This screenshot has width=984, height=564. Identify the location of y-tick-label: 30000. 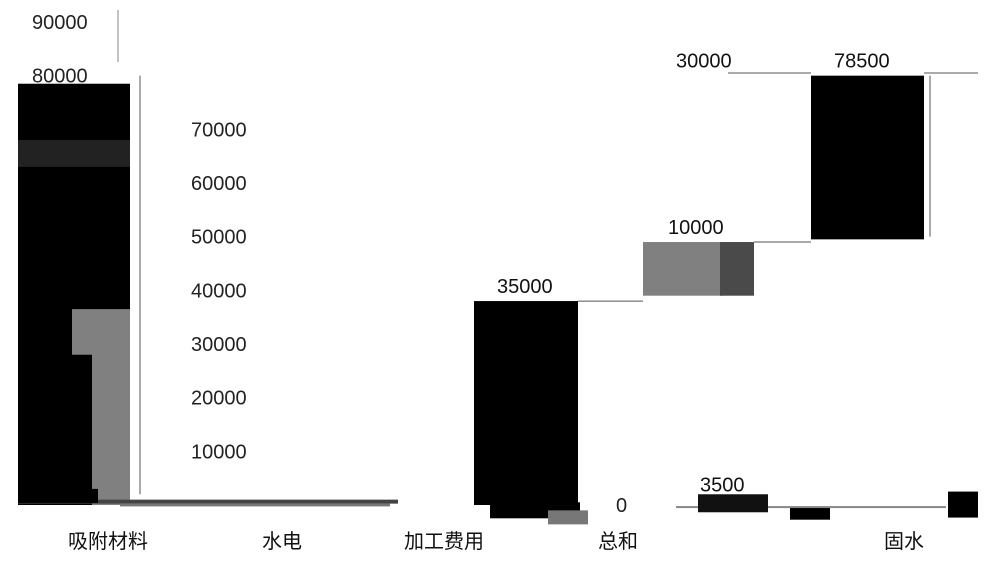
(219, 345).